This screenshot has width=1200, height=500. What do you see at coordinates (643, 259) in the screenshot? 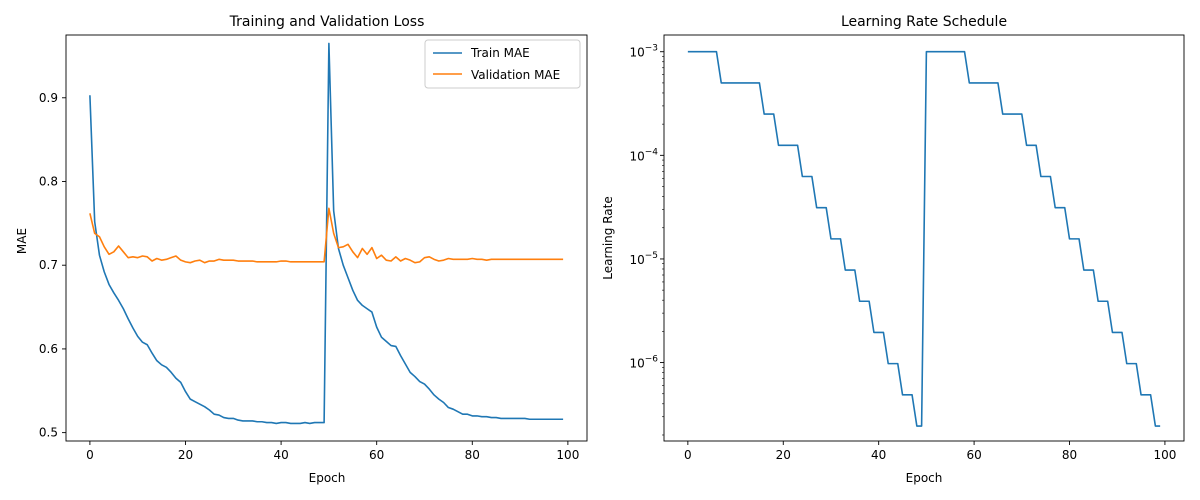
I see `lr-y-tick-label: 10⁻⁵` at bounding box center [643, 259].